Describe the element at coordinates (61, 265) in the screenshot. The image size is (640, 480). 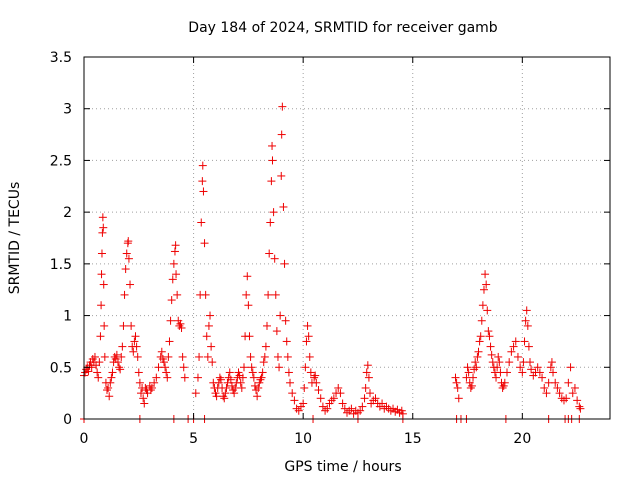
I see `y-tick-label: 1.5` at that location.